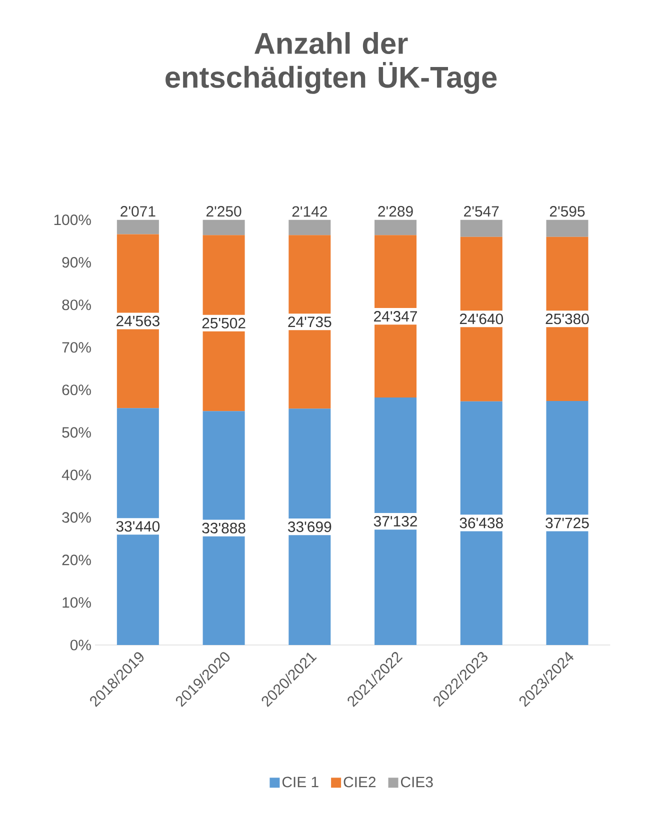 The height and width of the screenshot is (833, 662). I want to click on annotation: 2'289, so click(395, 211).